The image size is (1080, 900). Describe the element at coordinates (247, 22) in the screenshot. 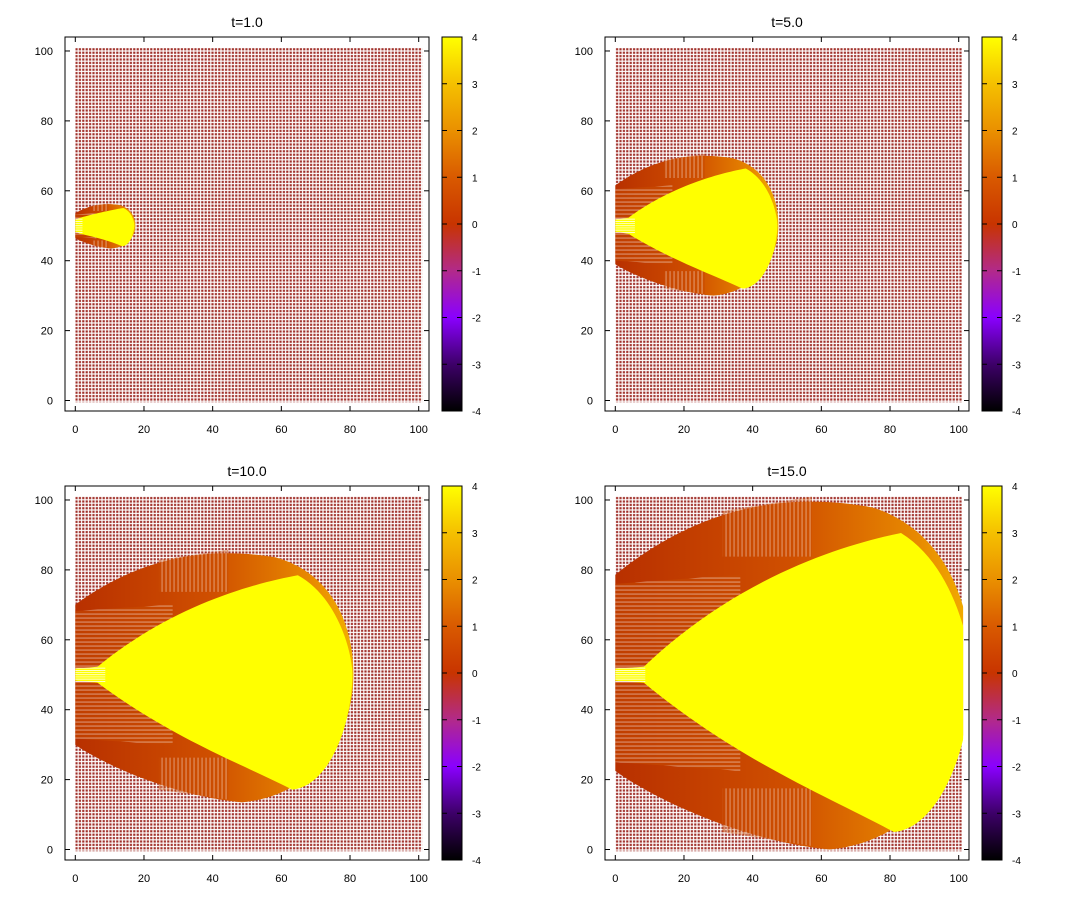

I see `panel-title: t=1.0` at that location.